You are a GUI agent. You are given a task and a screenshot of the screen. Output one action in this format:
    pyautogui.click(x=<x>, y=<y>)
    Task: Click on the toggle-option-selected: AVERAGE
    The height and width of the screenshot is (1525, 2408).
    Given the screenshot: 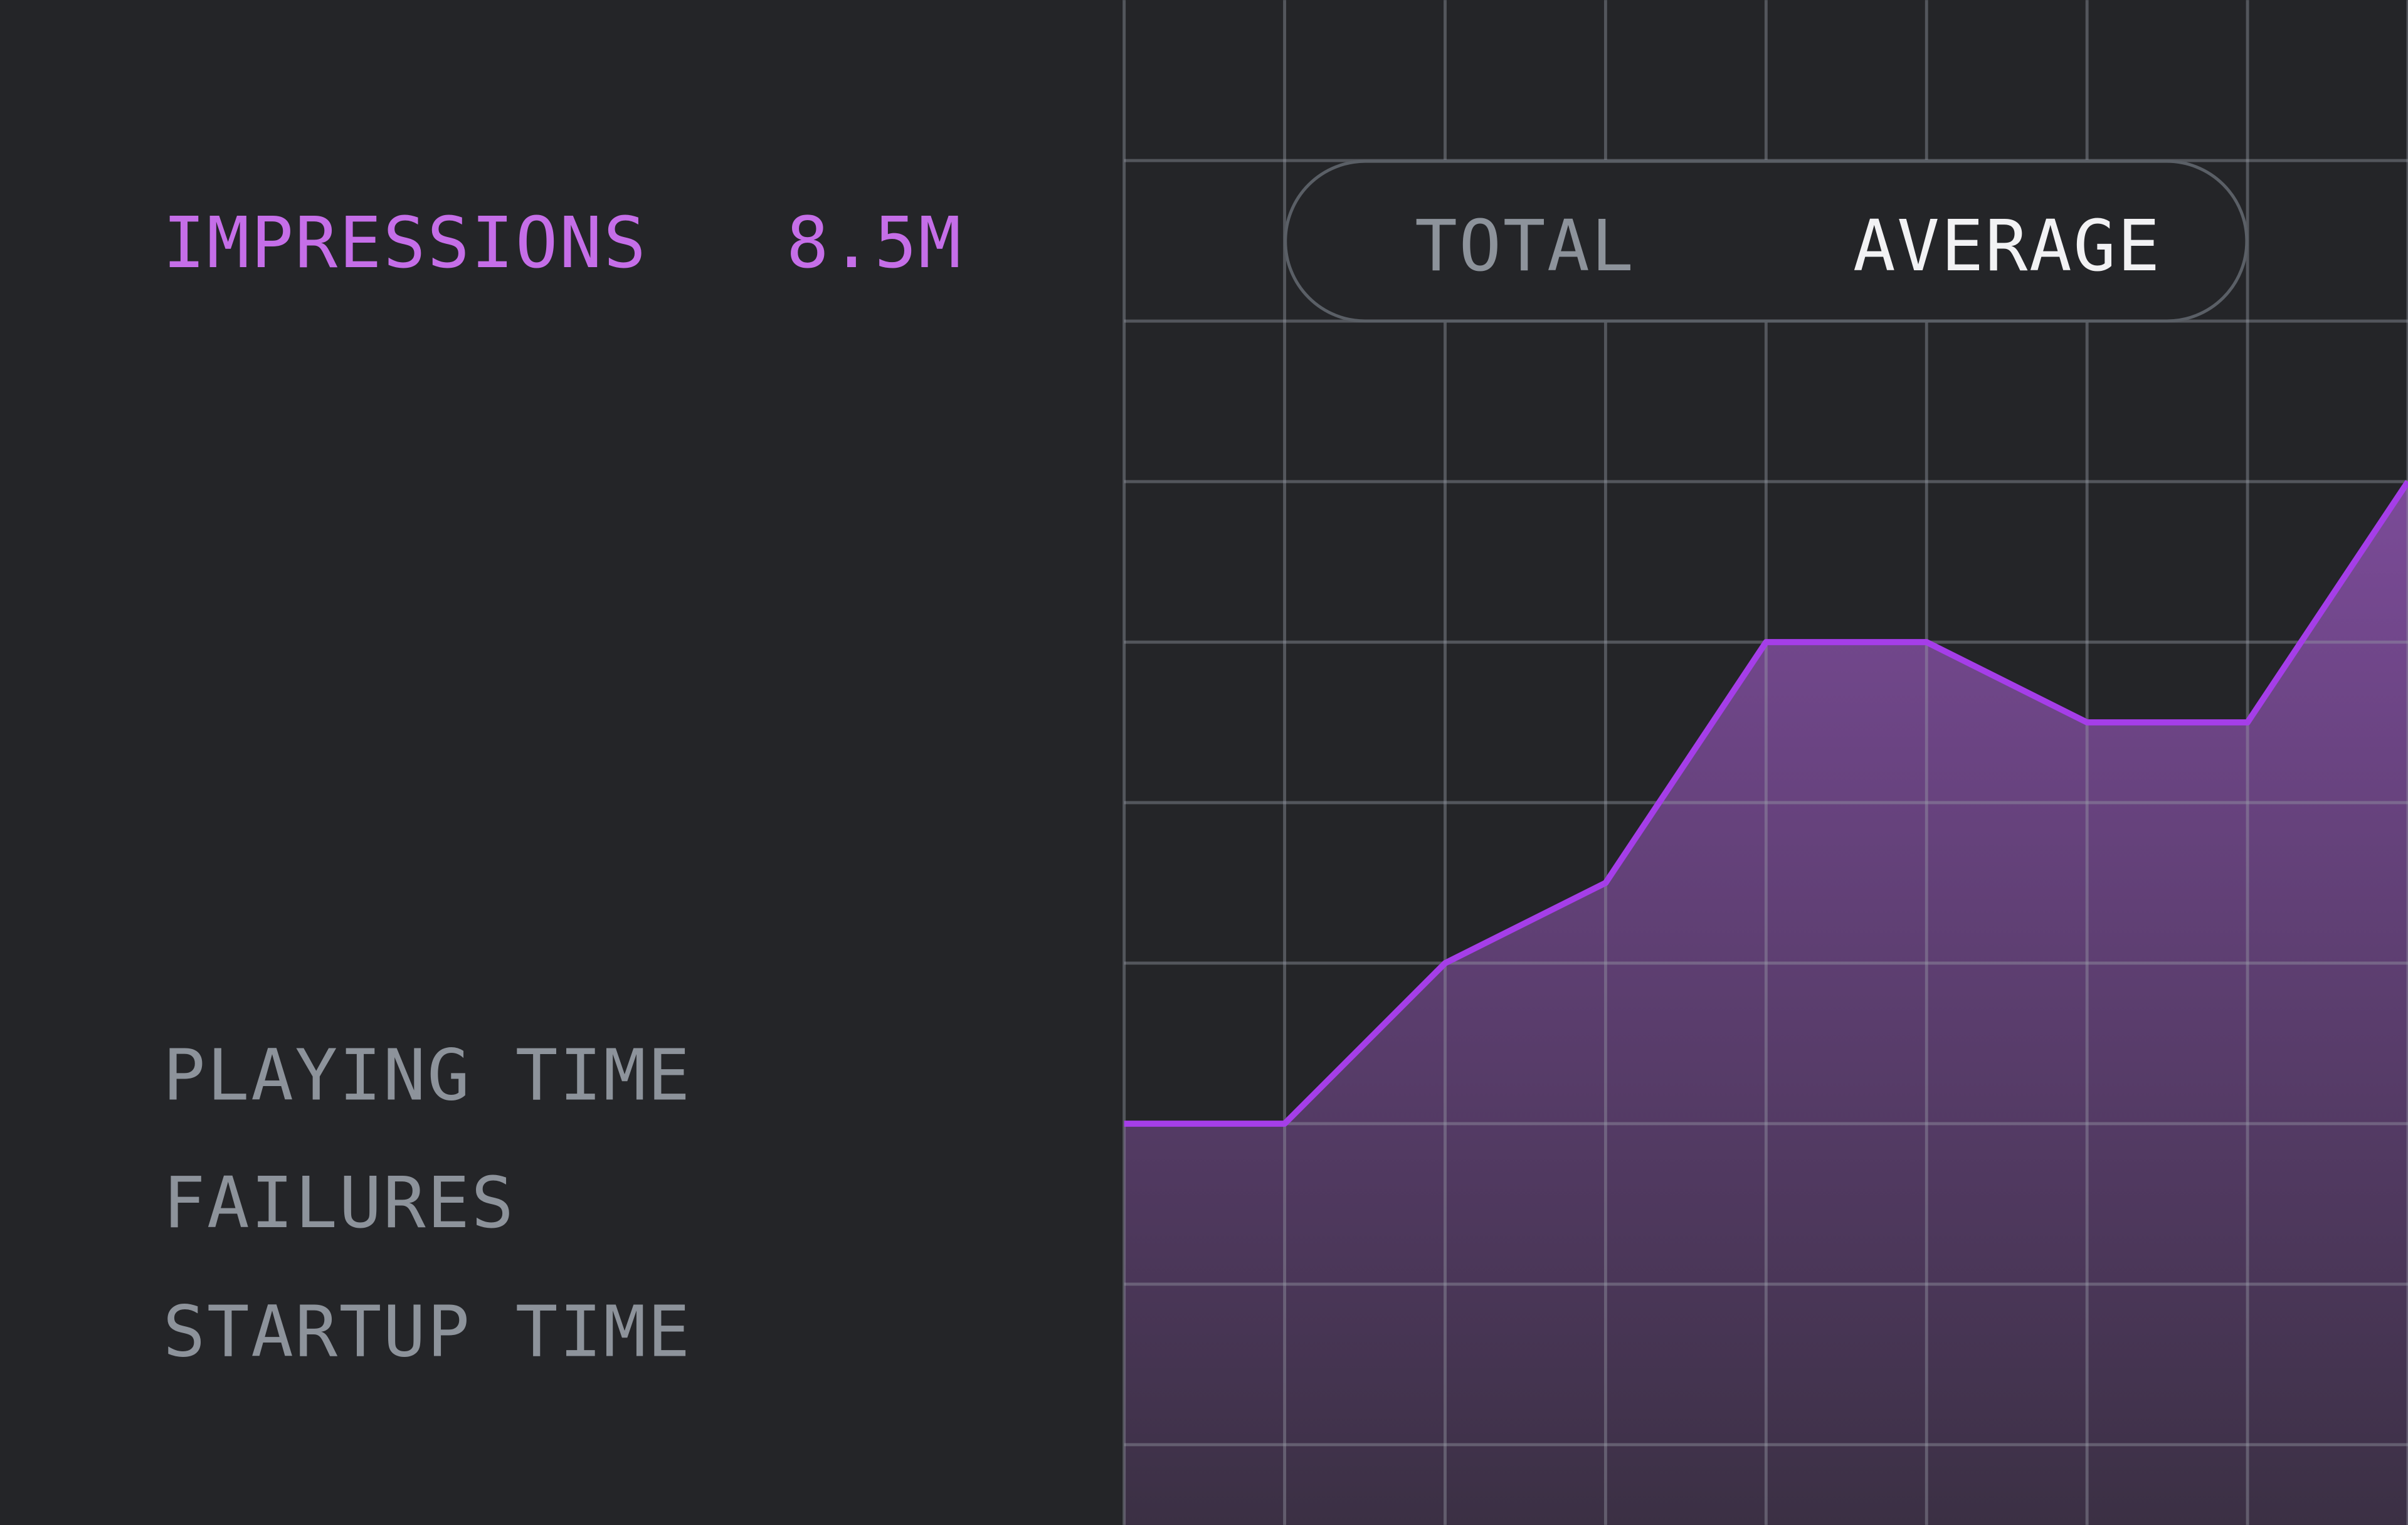 What is the action you would take?
    pyautogui.click(x=2007, y=245)
    